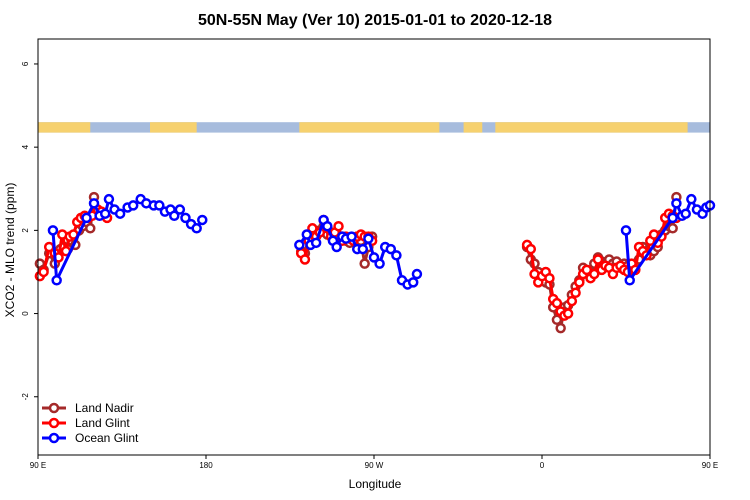 This screenshot has width=750, height=500. I want to click on legend-label: Ocean Glint, so click(107, 438).